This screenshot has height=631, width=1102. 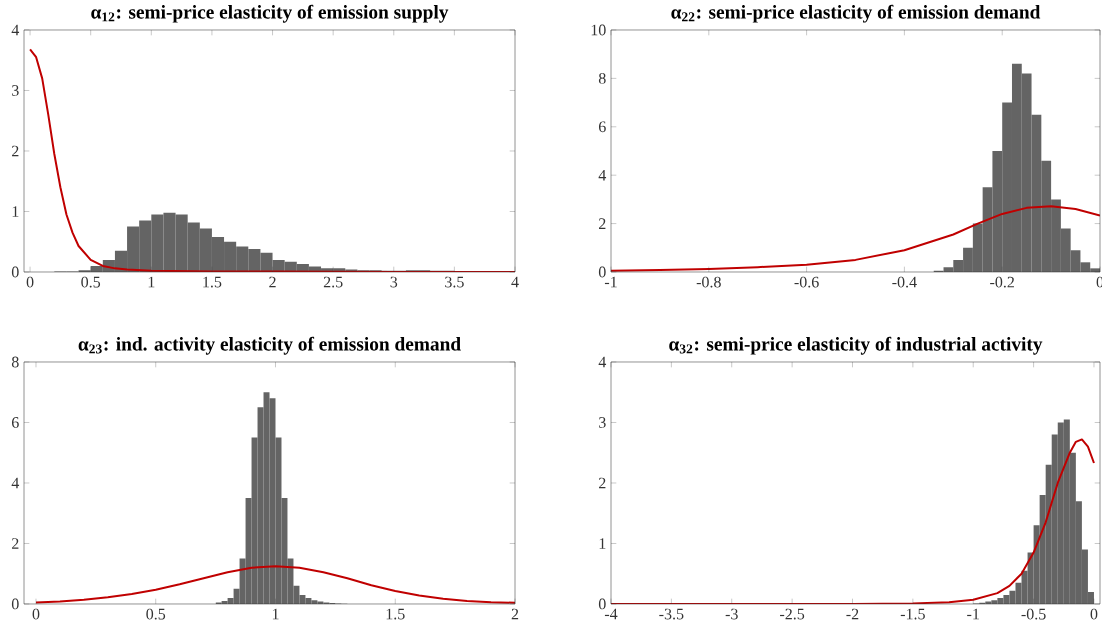 What do you see at coordinates (611, 614) in the screenshot?
I see `x-tick-label: -4` at bounding box center [611, 614].